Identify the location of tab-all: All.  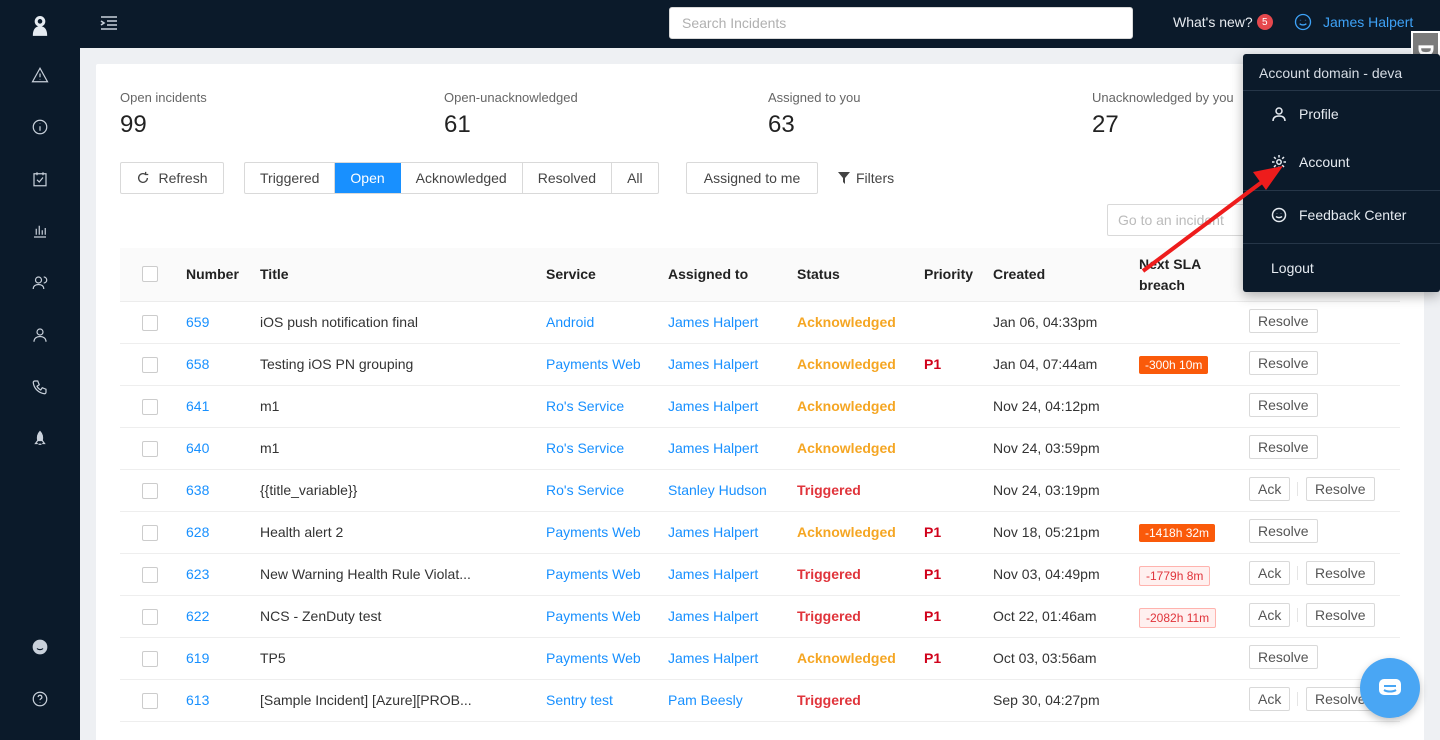
(635, 178).